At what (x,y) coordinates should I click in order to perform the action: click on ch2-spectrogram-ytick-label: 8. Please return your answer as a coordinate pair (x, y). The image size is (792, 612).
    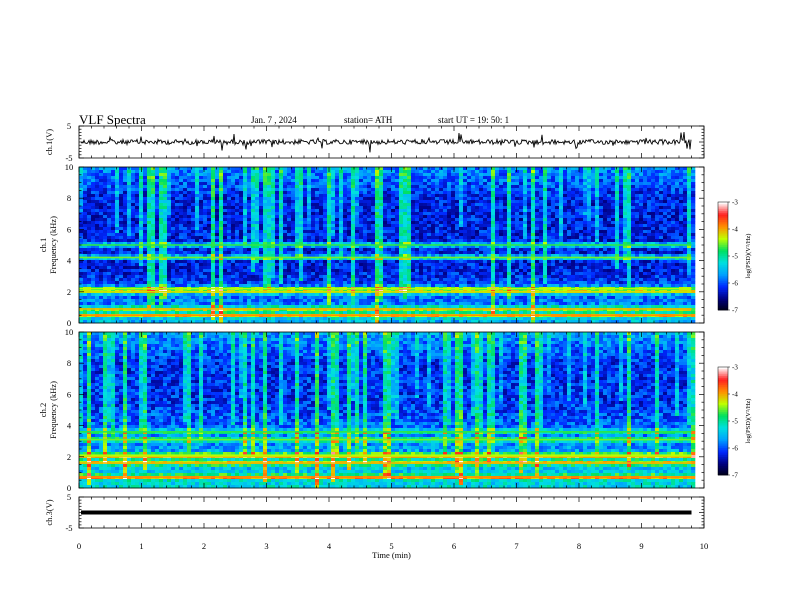
    Looking at the image, I should click on (69, 363).